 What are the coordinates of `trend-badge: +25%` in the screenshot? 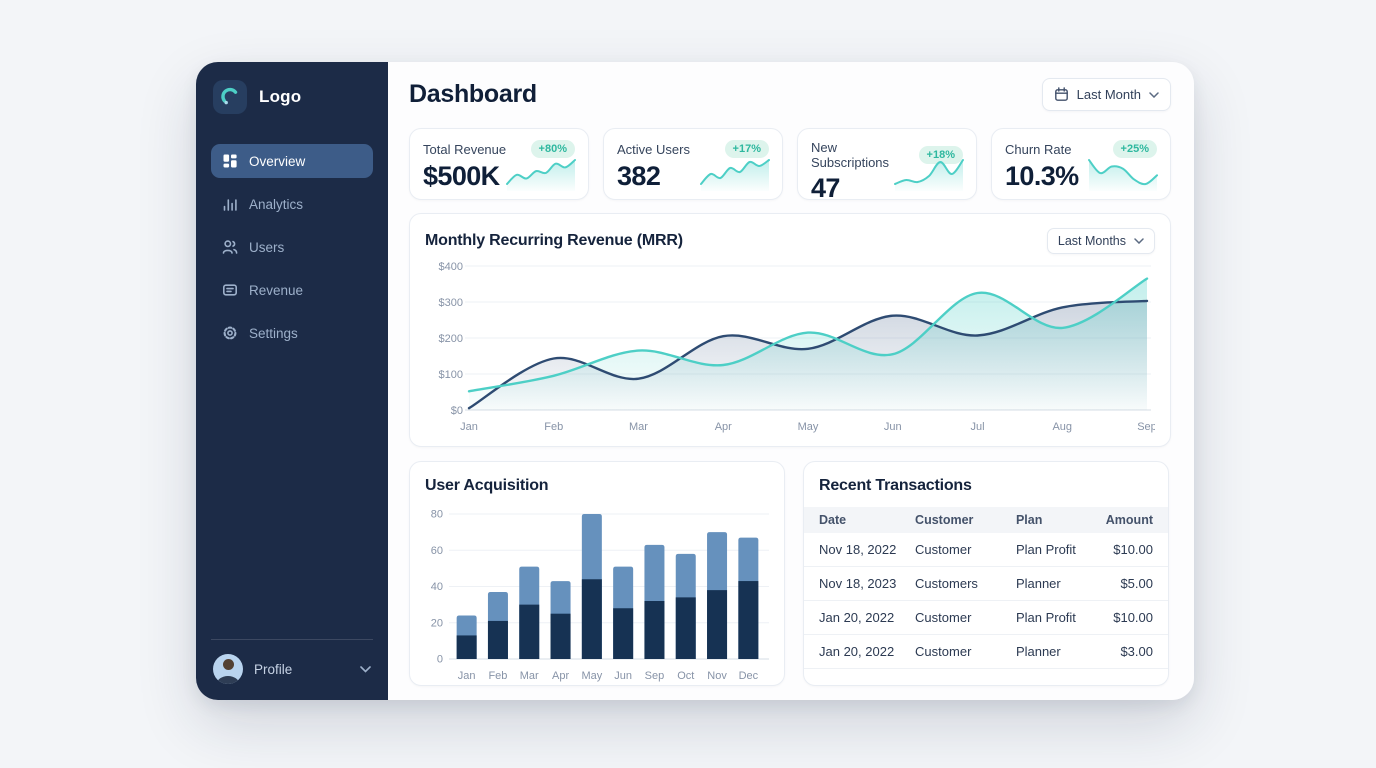 It's located at (1134, 149).